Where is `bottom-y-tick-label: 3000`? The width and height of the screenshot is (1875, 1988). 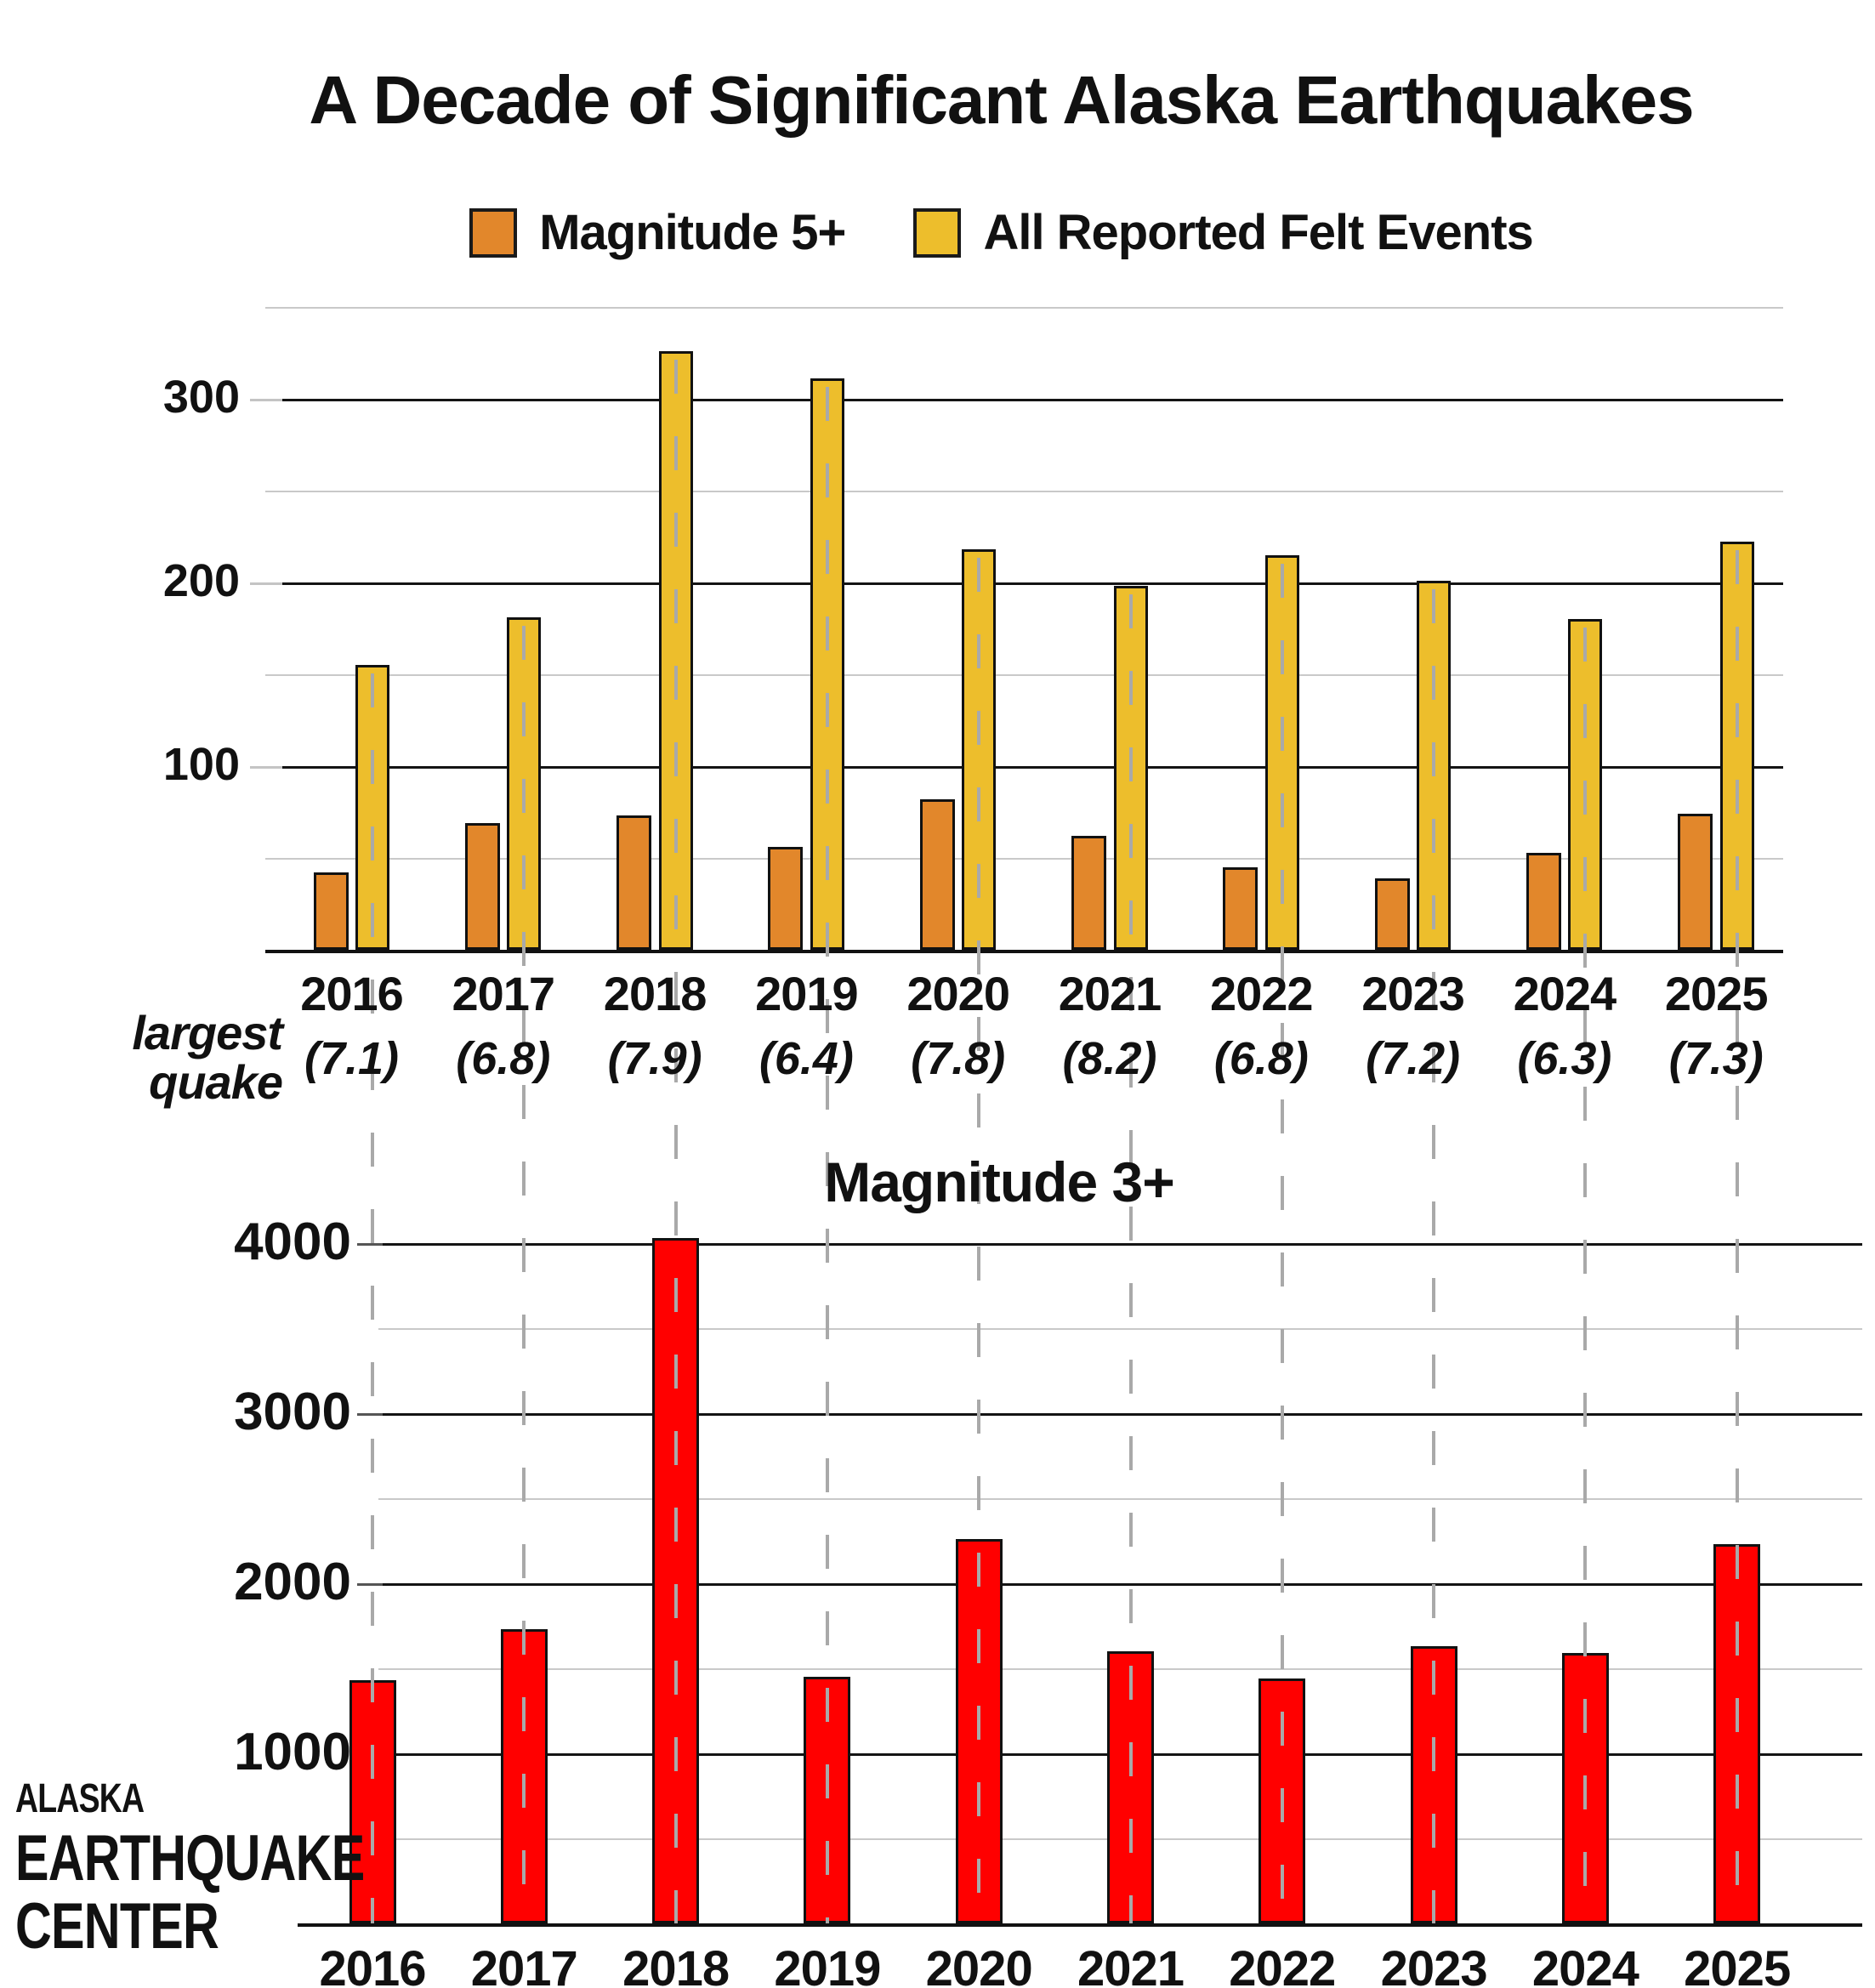
bottom-y-tick-label: 3000 is located at coordinates (292, 1412).